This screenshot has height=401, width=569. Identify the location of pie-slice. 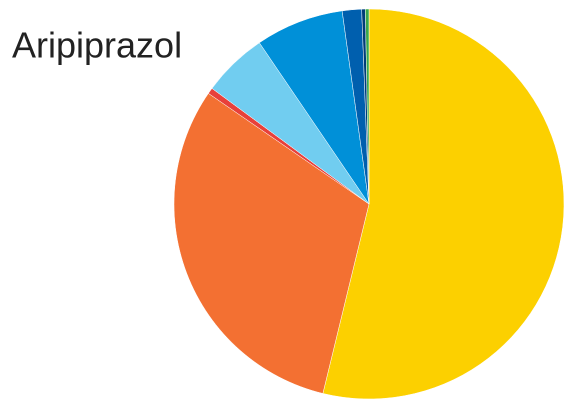
(367, 106).